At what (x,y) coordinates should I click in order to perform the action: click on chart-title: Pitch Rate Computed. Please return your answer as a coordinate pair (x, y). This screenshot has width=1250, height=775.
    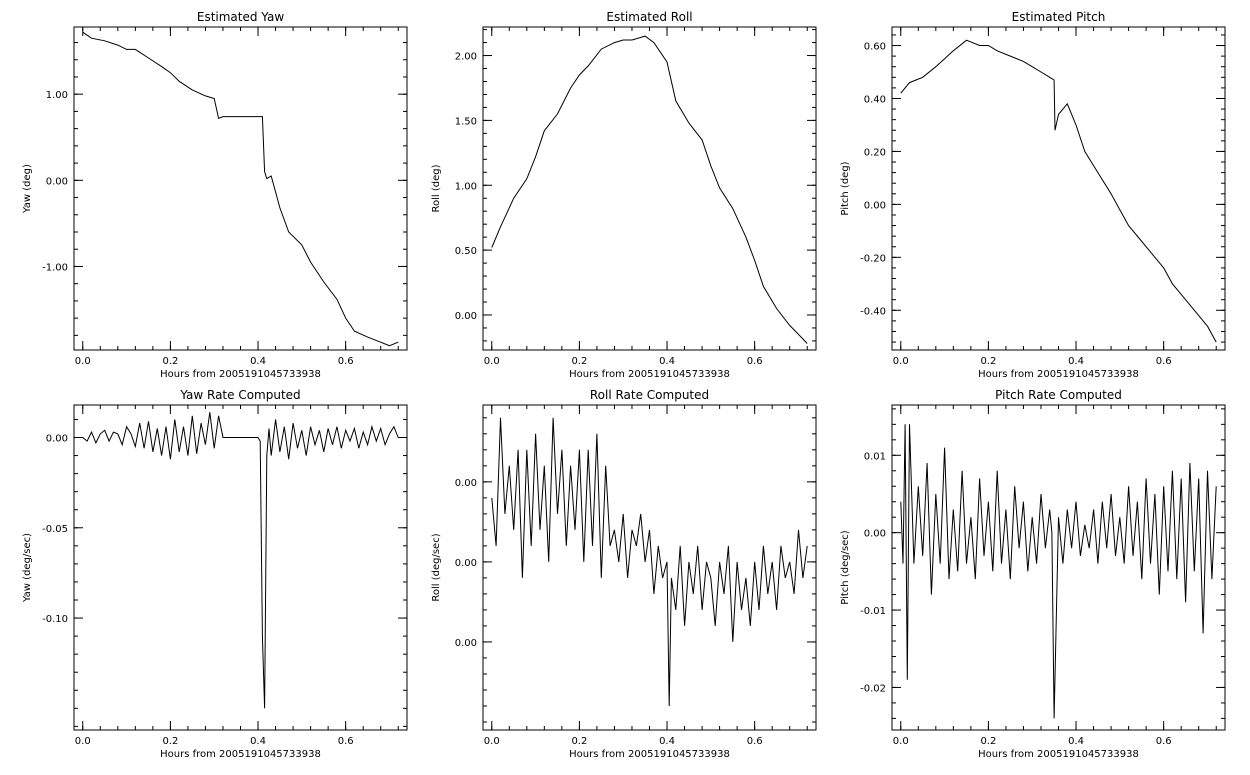
    Looking at the image, I should click on (1058, 395).